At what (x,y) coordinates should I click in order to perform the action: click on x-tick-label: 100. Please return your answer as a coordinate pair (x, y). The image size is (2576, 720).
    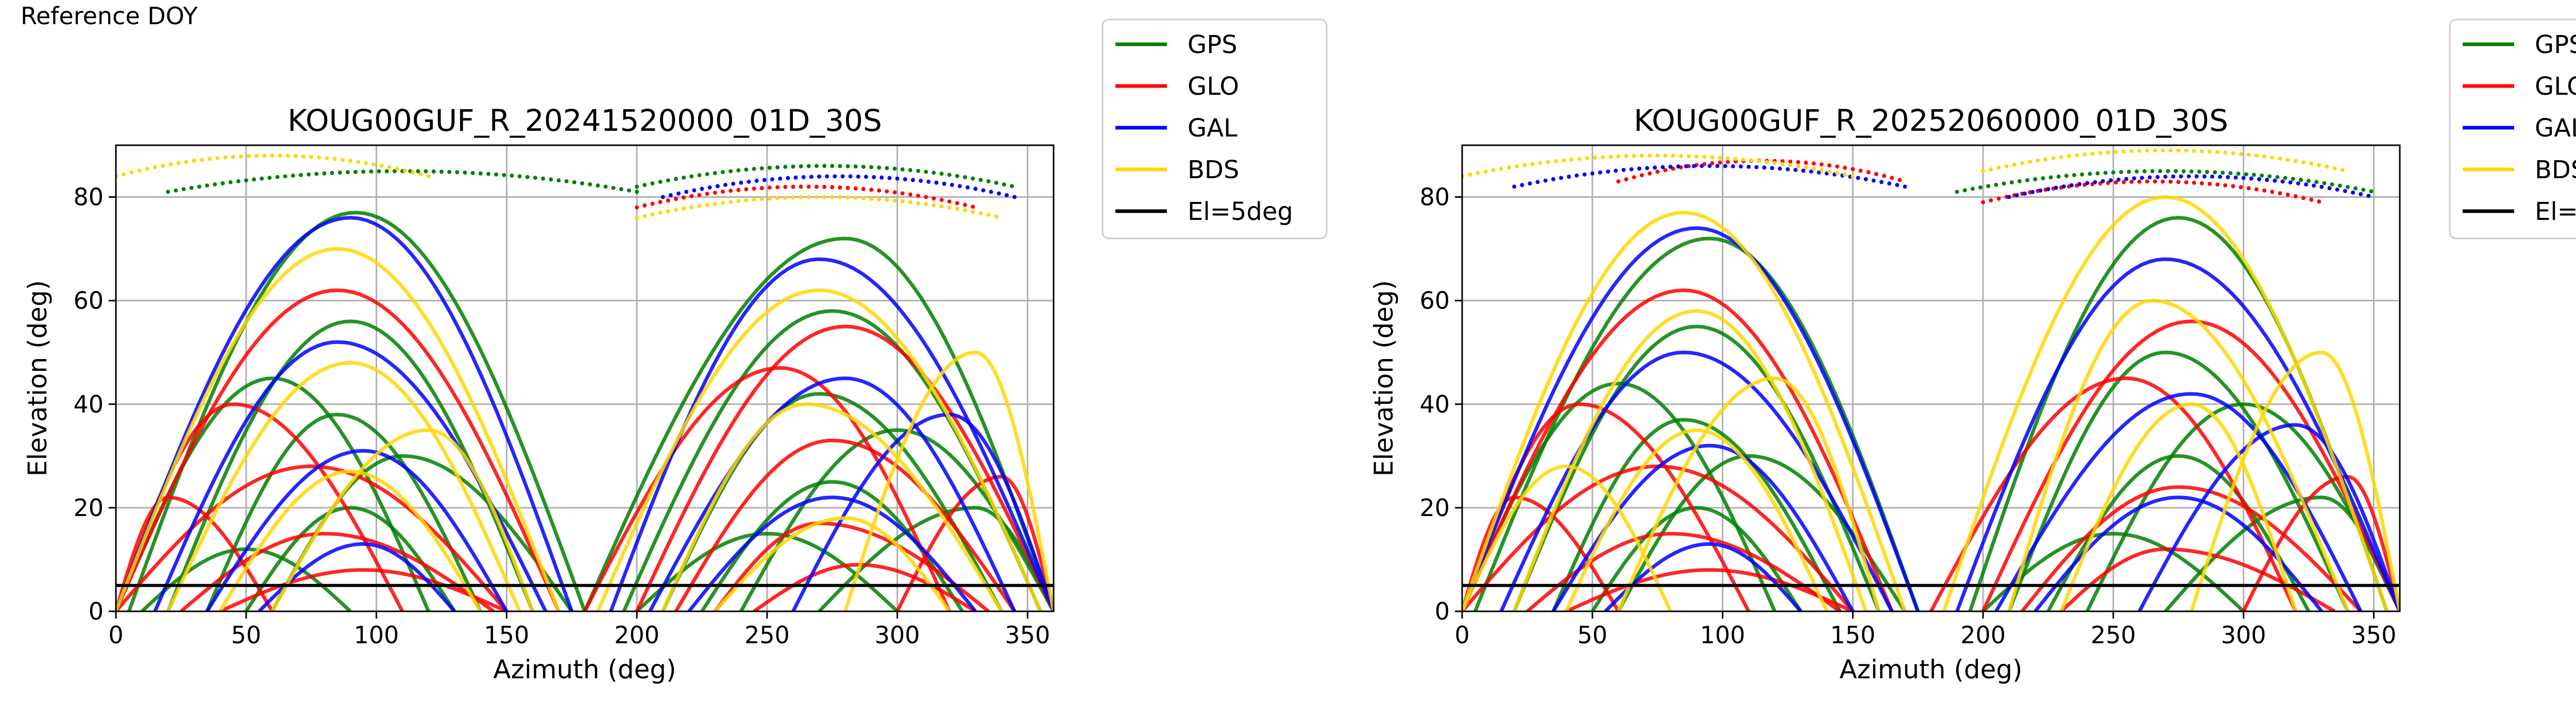
    Looking at the image, I should click on (1722, 635).